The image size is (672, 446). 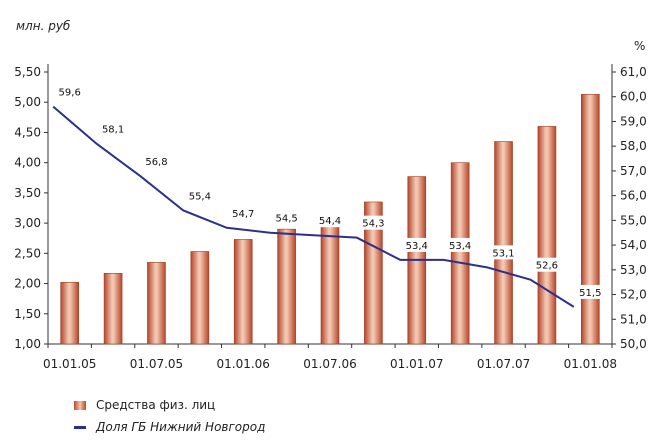 What do you see at coordinates (639, 46) in the screenshot?
I see `right-axis-unit: %` at bounding box center [639, 46].